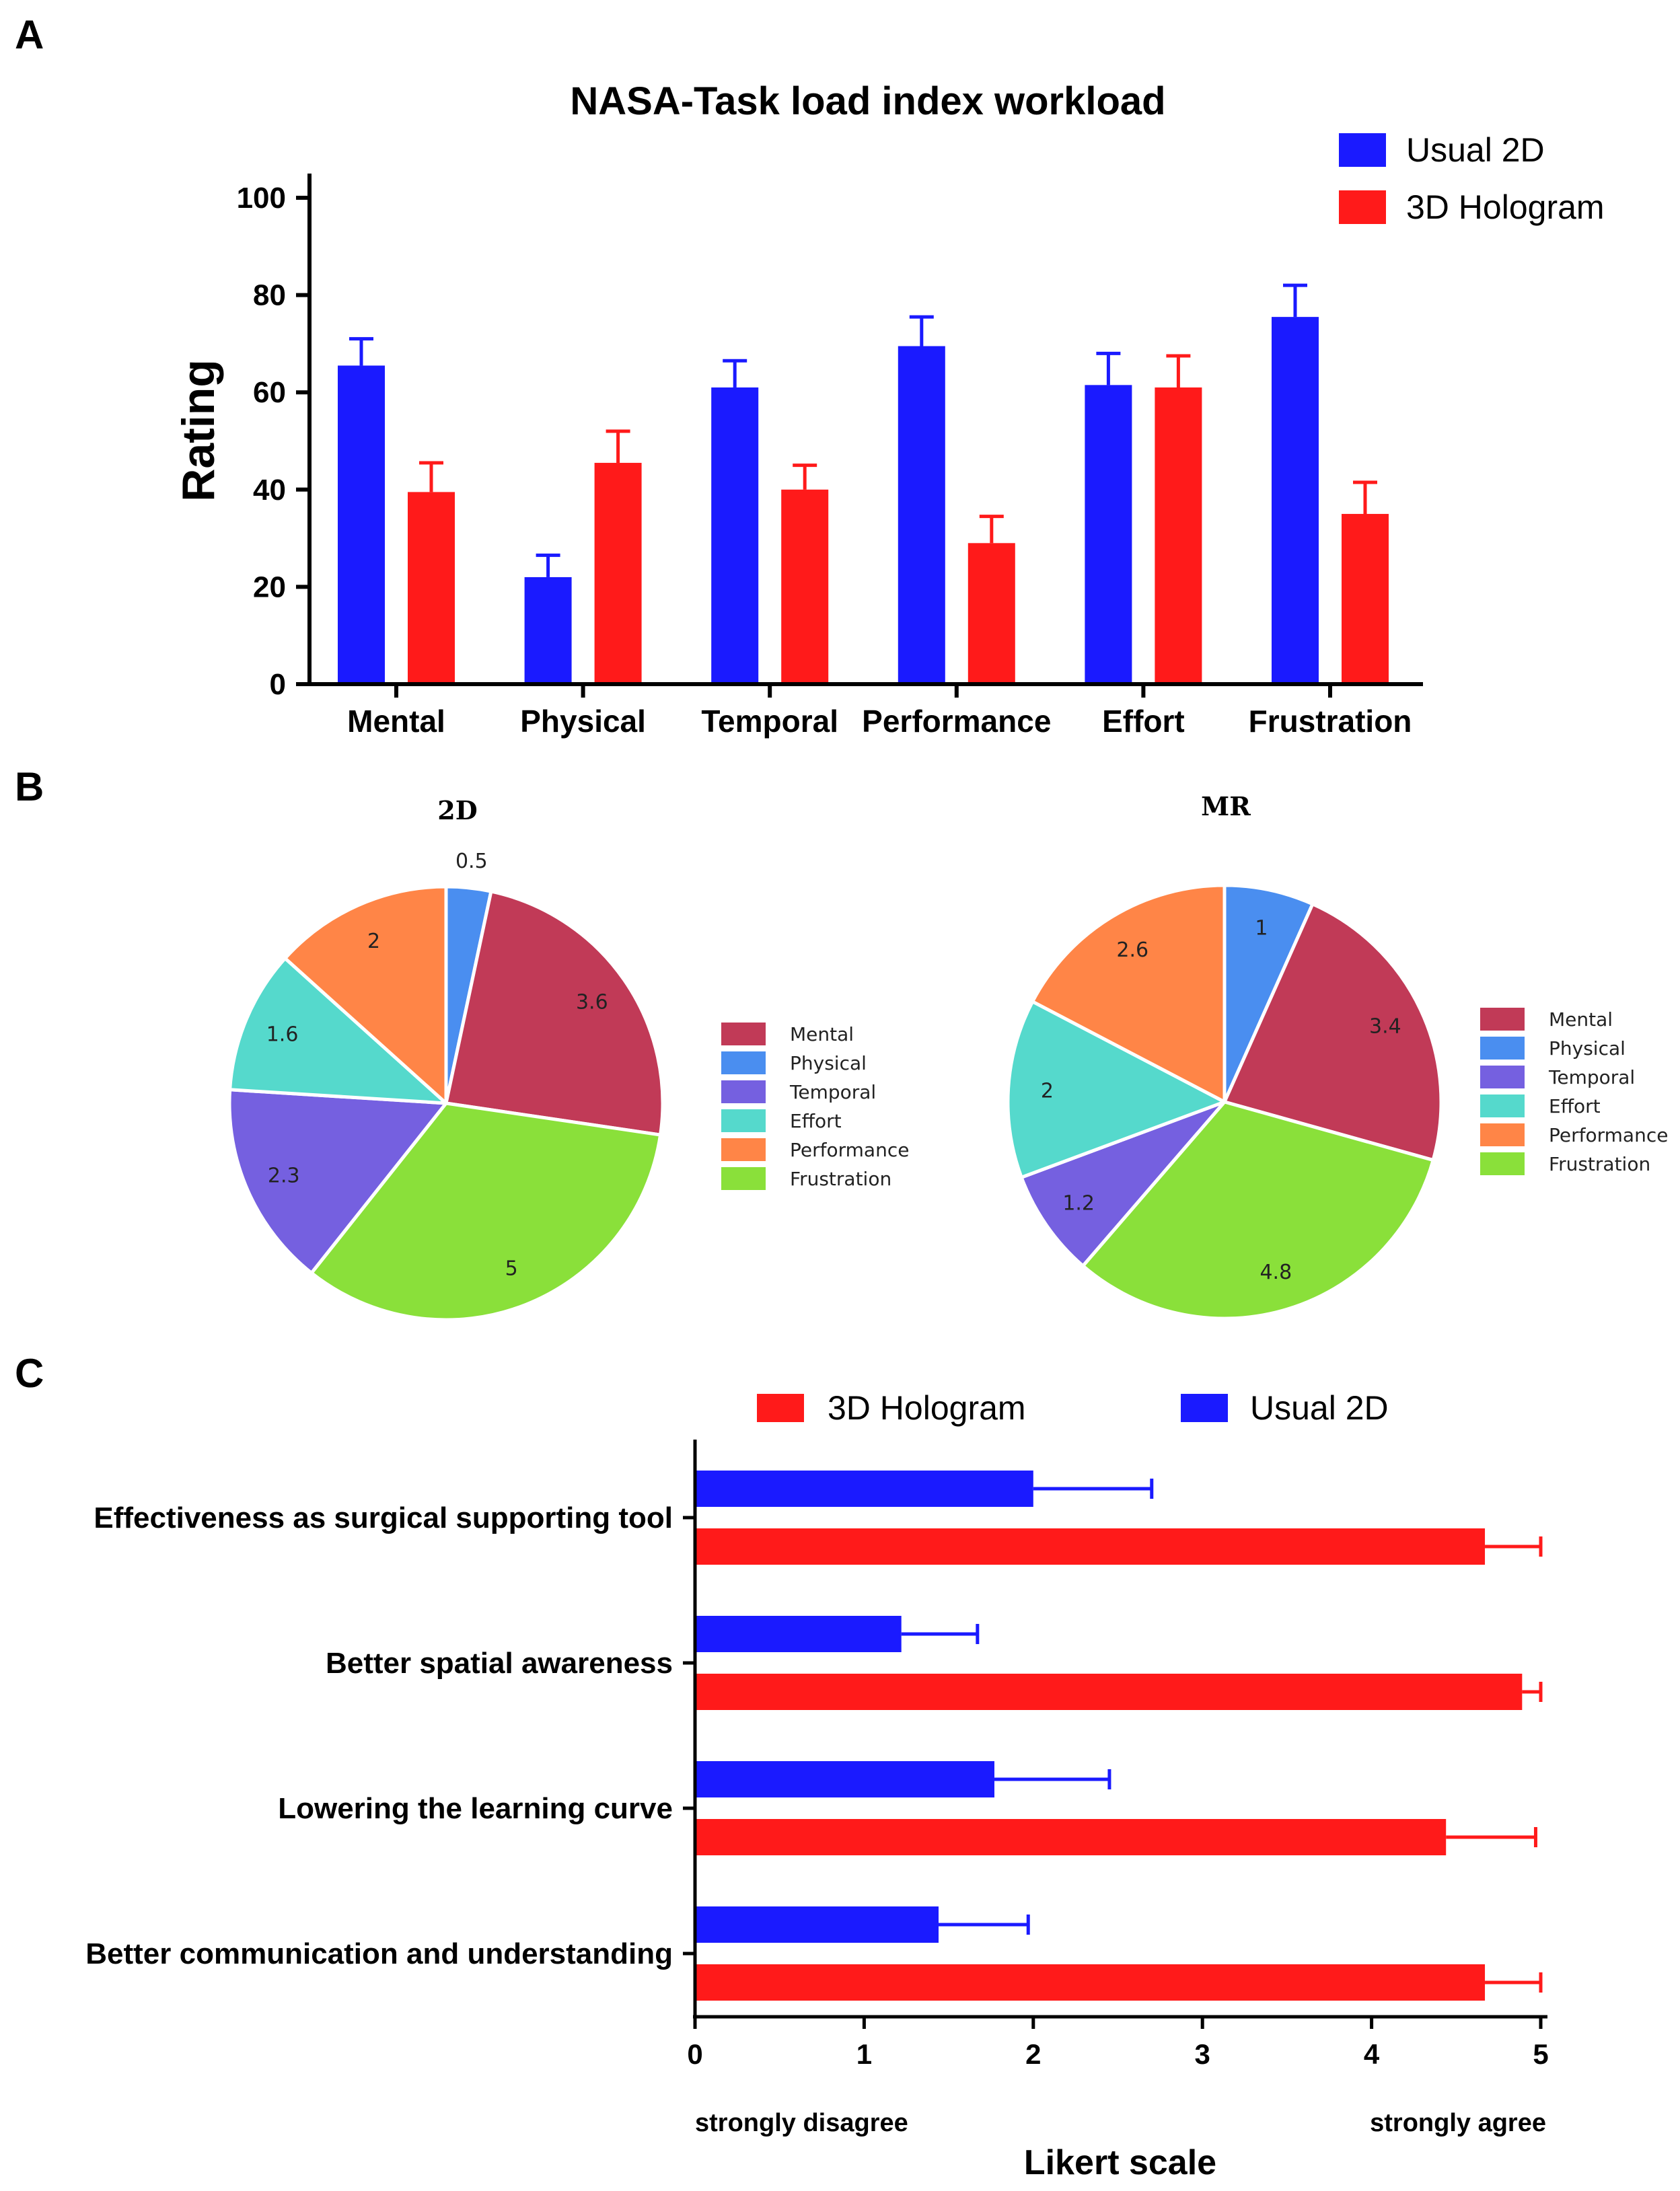  What do you see at coordinates (583, 721) in the screenshot?
I see `x-category-label: Physical` at bounding box center [583, 721].